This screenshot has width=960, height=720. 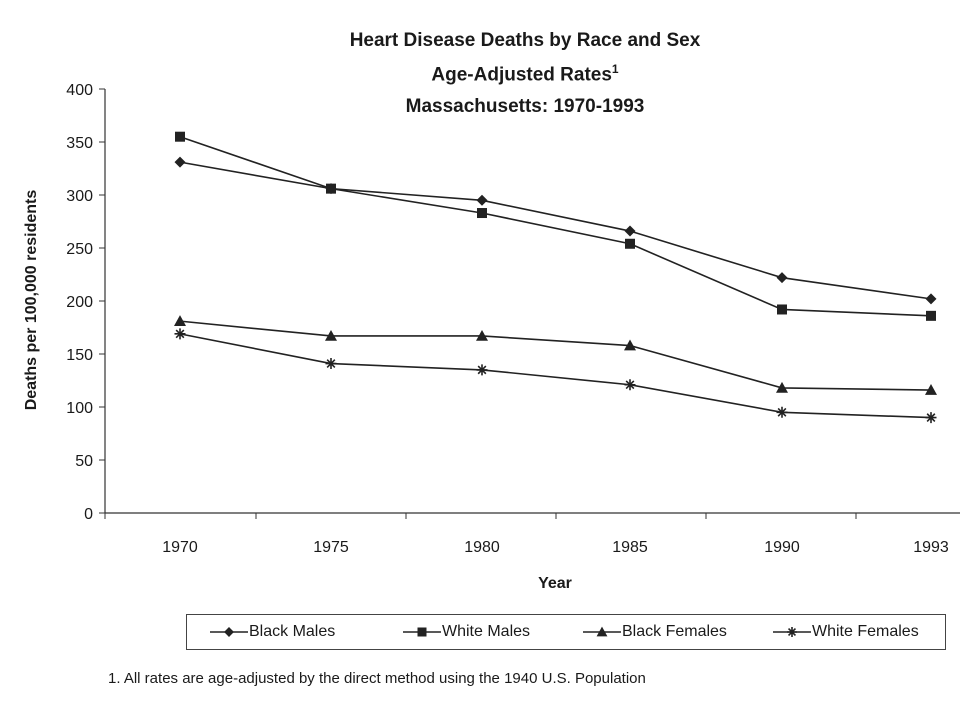 I want to click on x-tick-label: 1975, so click(x=331, y=547).